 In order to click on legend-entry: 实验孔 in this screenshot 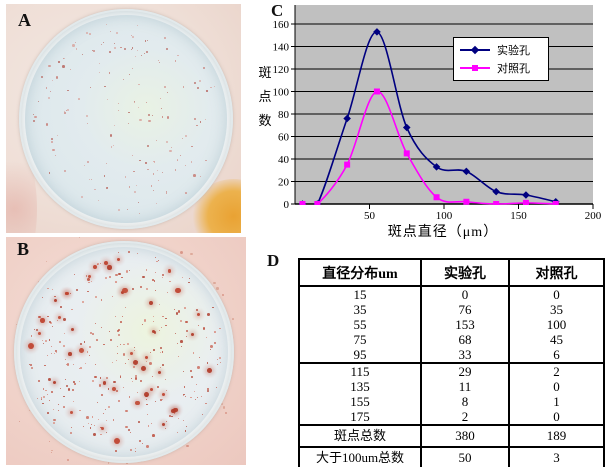, I will do `click(502, 50)`.